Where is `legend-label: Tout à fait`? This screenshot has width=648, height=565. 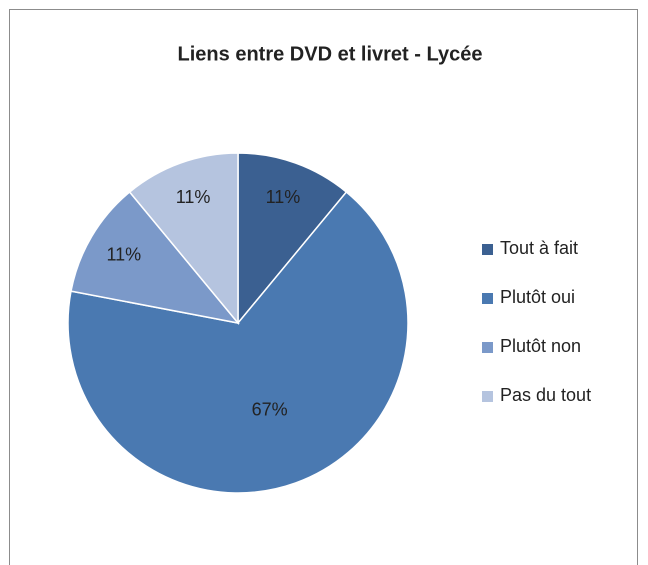 legend-label: Tout à fait is located at coordinates (539, 248).